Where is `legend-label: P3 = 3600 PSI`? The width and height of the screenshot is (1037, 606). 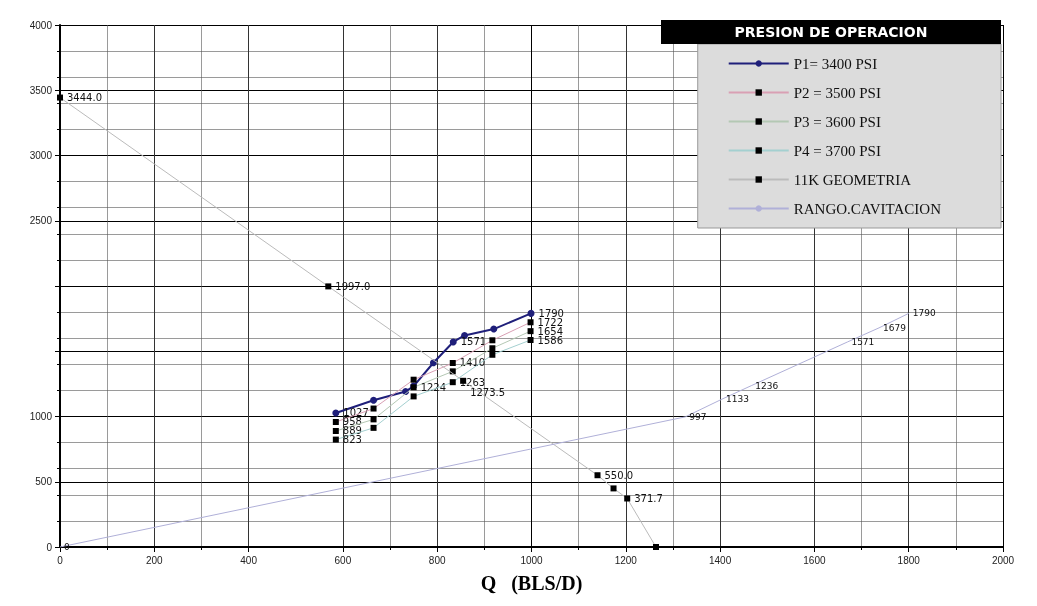 legend-label: P3 = 3600 PSI is located at coordinates (837, 121).